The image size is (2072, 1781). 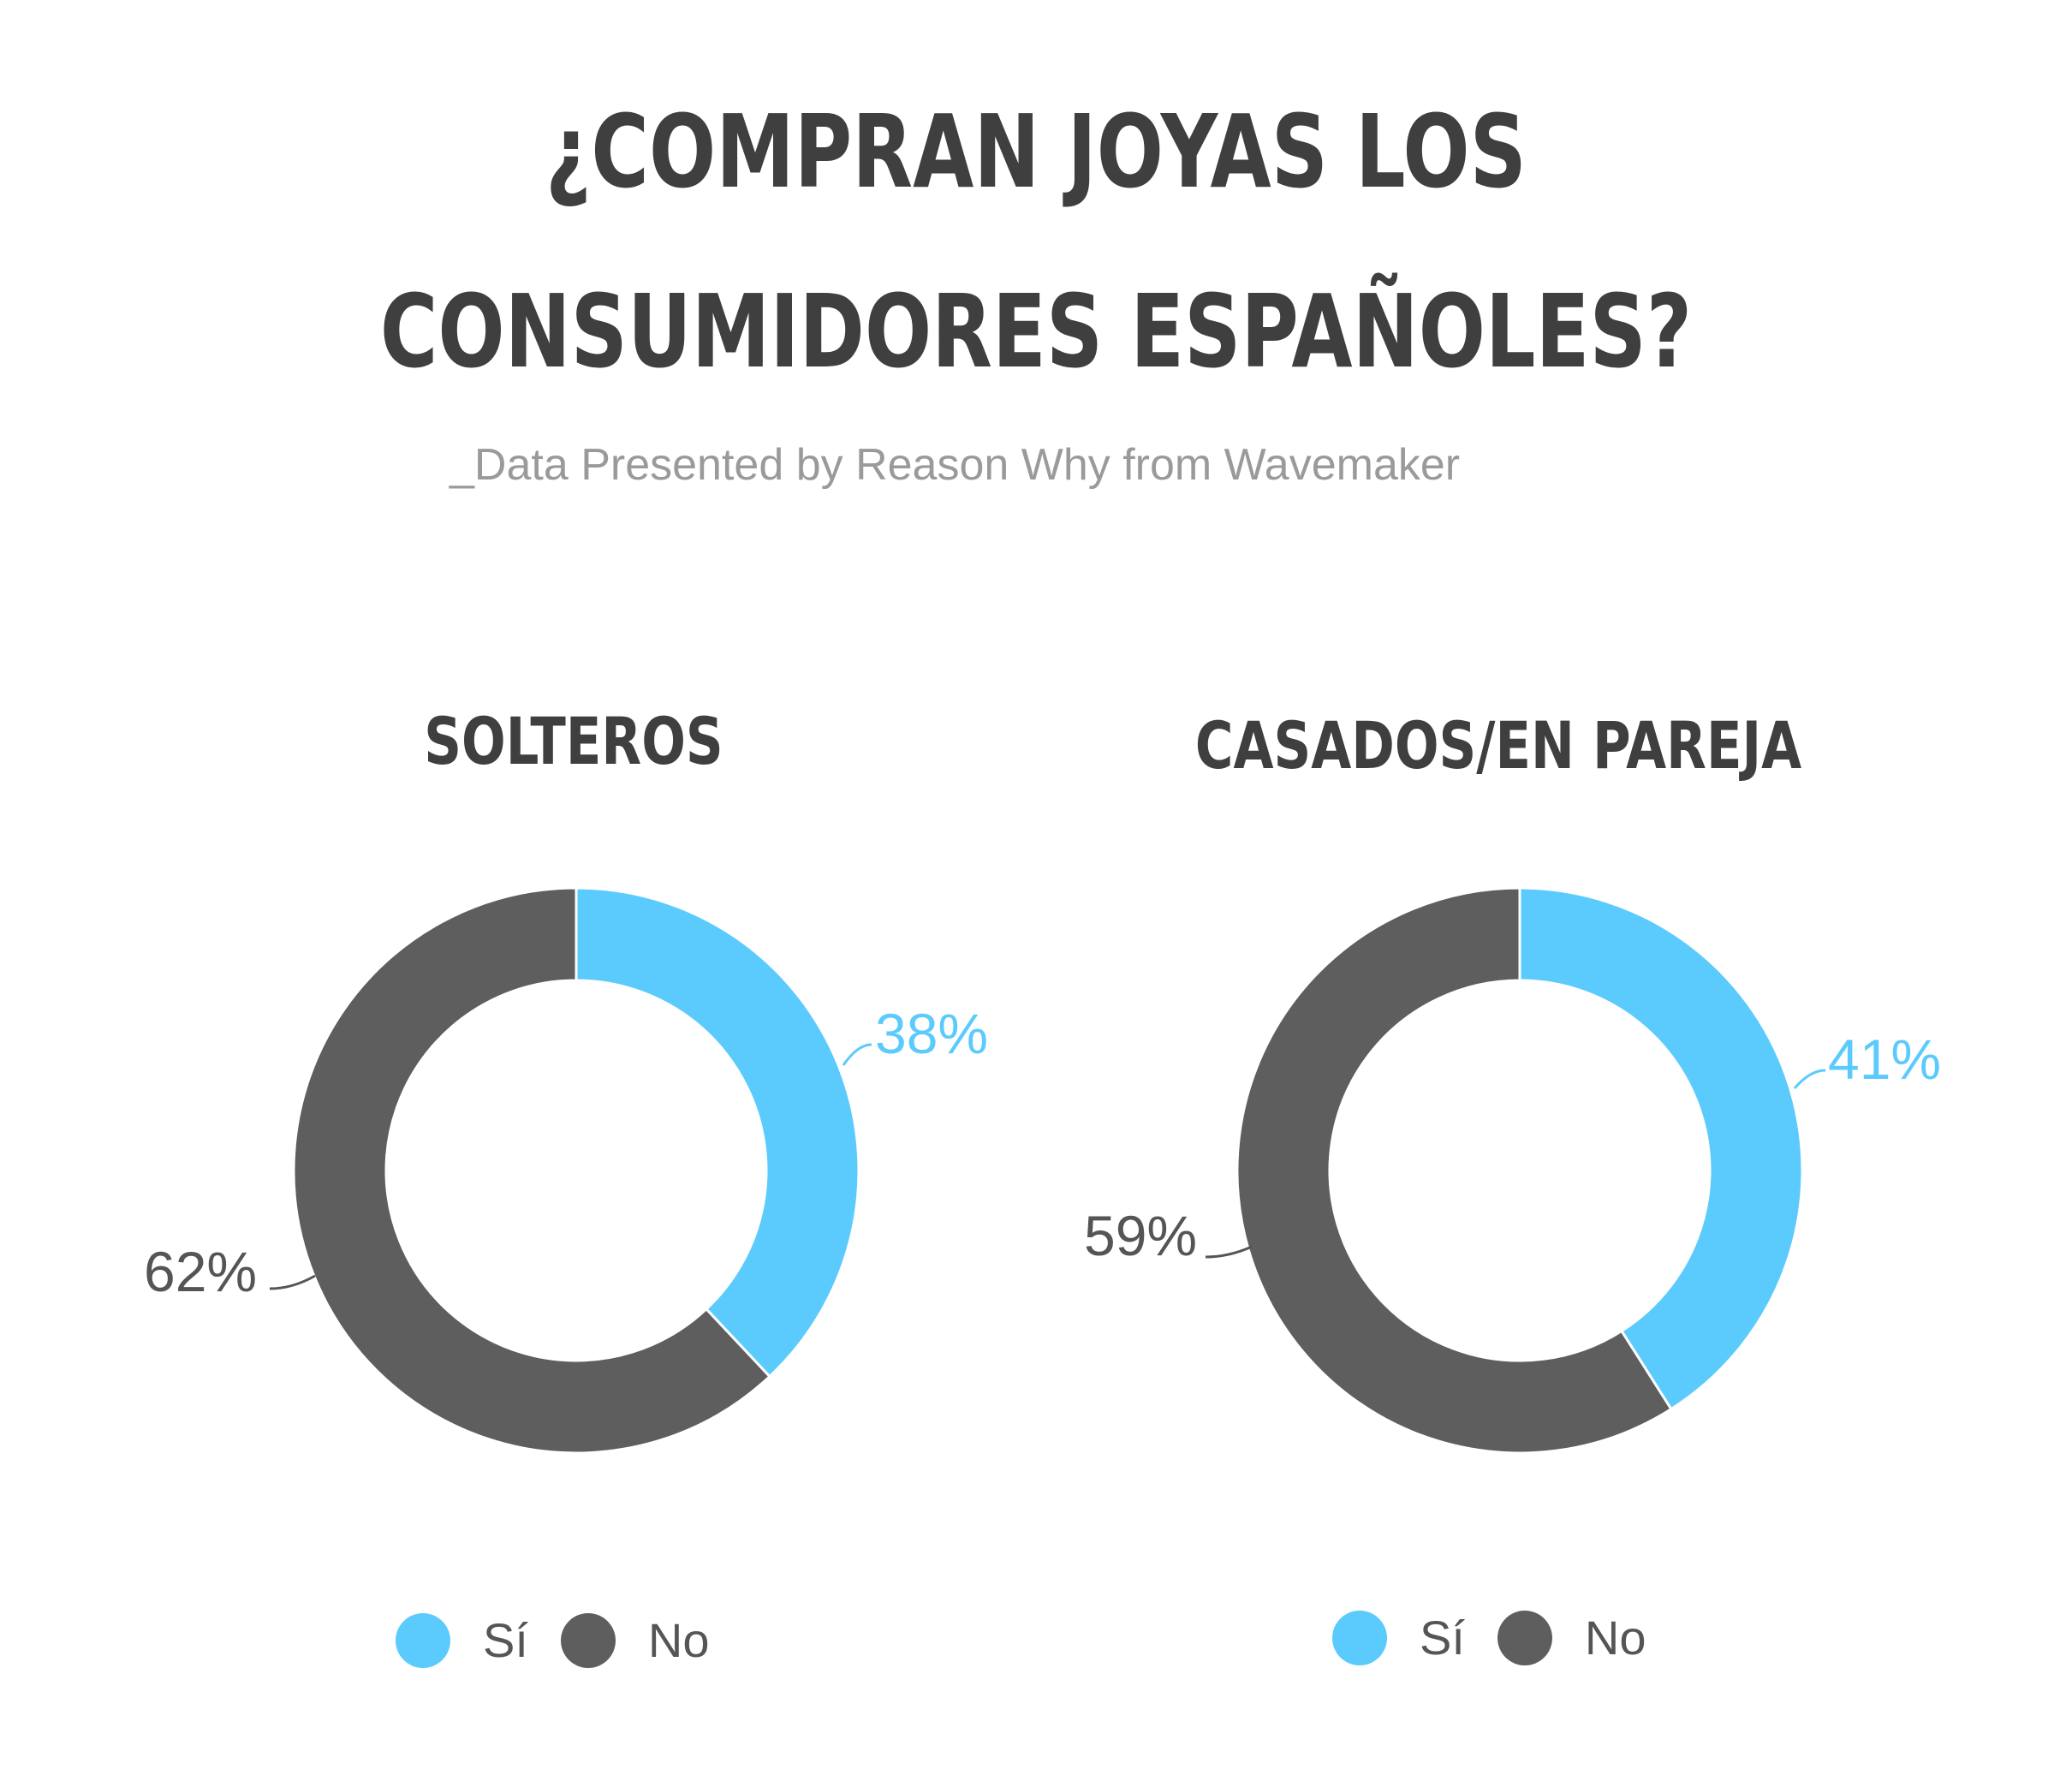 I want to click on chart-title-solteros: SOLTEROS, so click(x=573, y=741).